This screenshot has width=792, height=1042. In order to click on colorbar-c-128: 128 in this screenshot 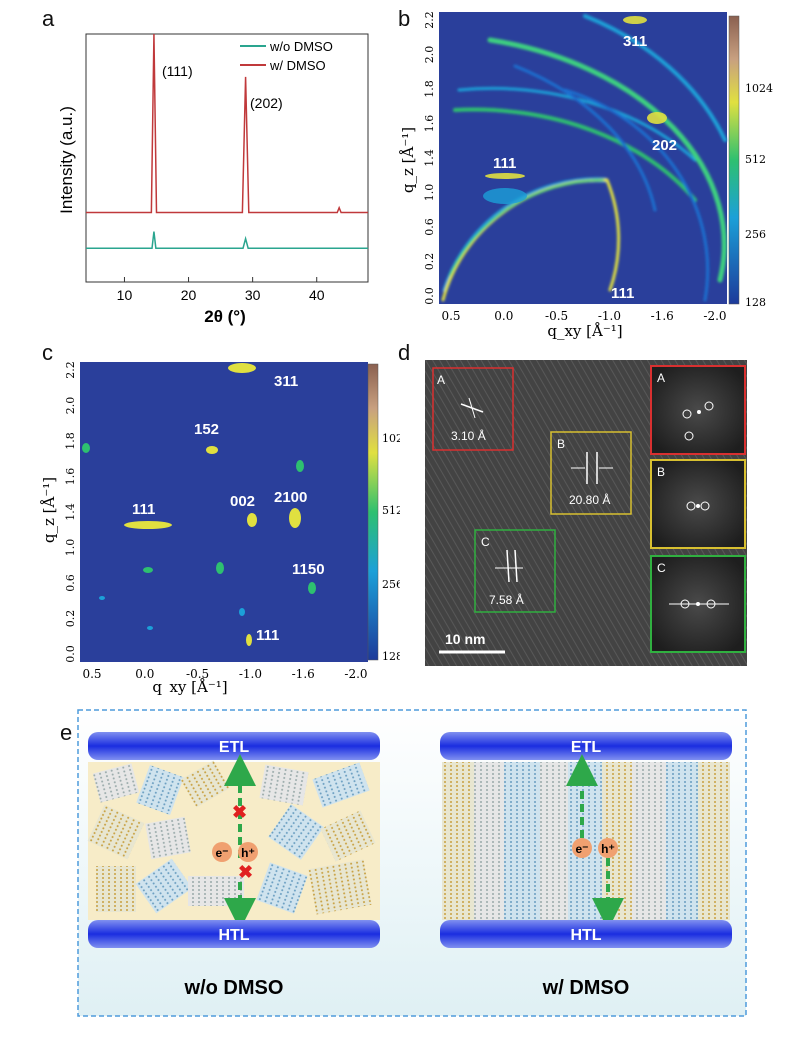, I will do `click(391, 656)`.